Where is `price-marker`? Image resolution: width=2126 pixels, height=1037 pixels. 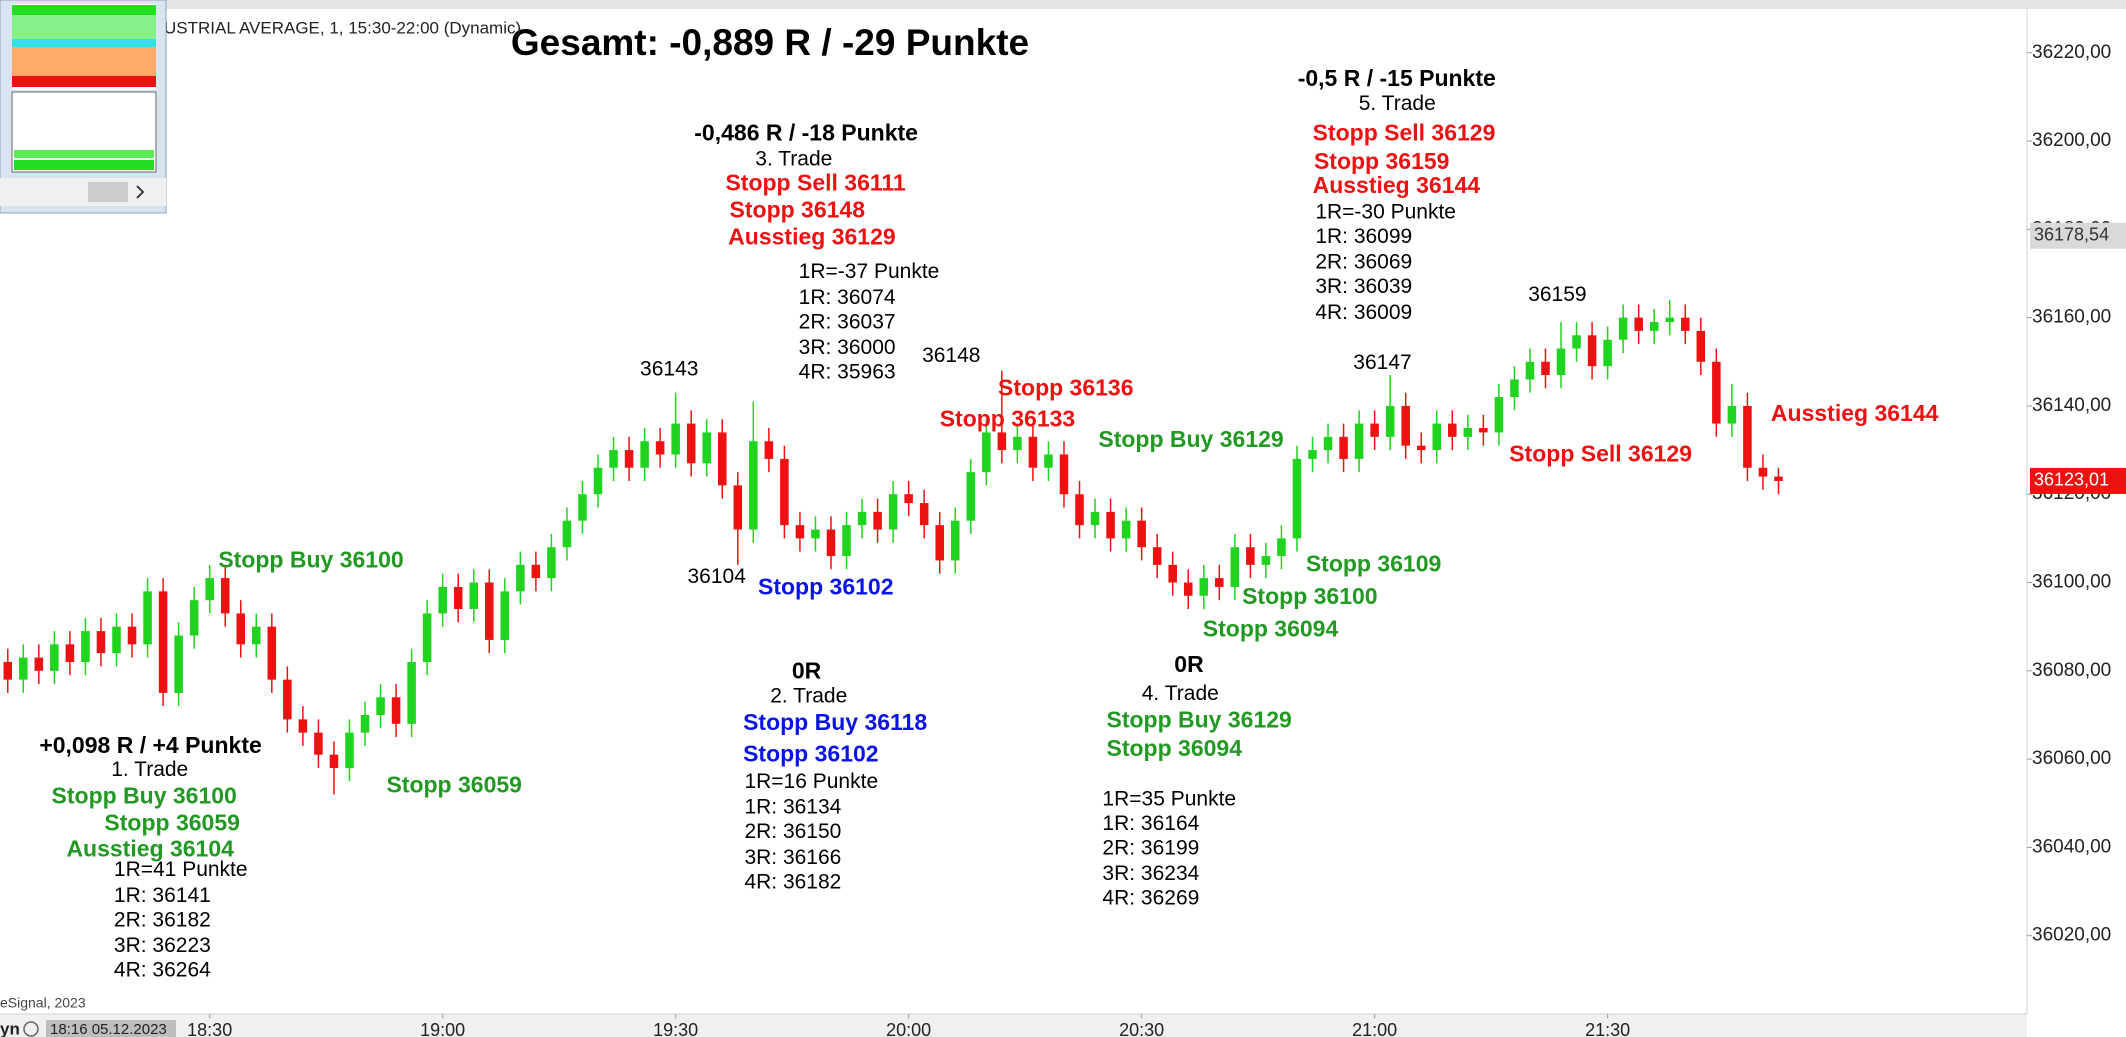
price-marker is located at coordinates (2078, 480).